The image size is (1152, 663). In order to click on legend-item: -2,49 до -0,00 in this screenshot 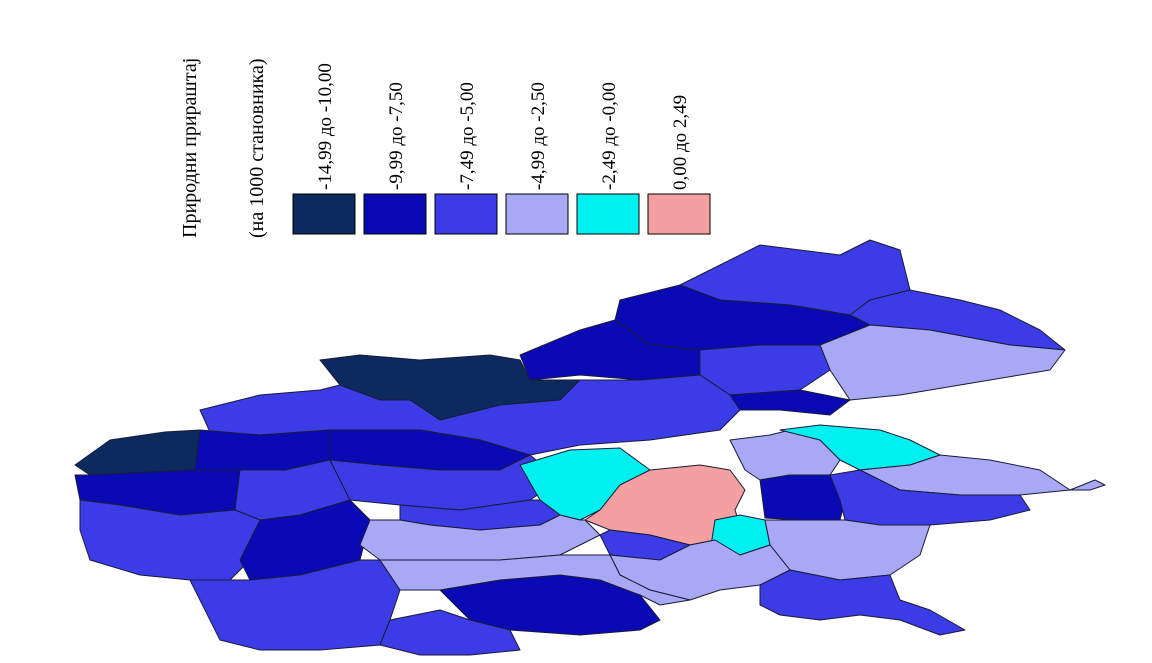, I will do `click(608, 158)`.